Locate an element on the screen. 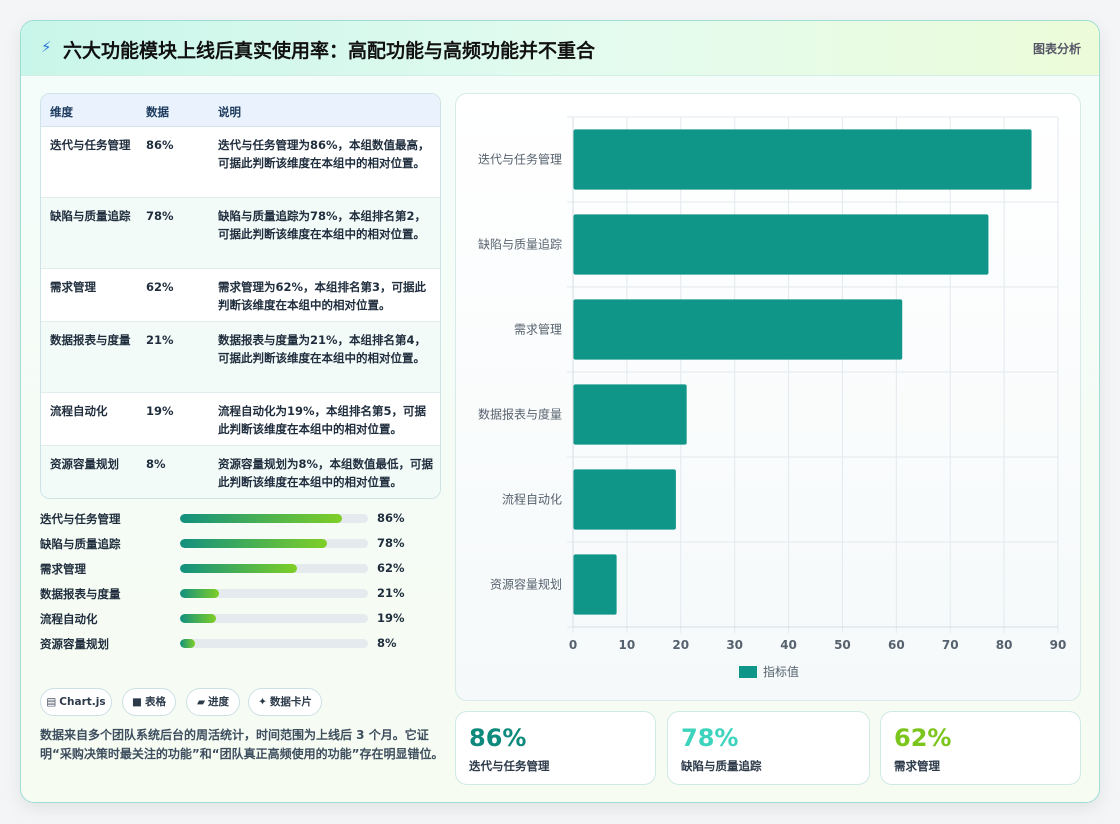 Image resolution: width=1120 pixels, height=824 pixels. row-desc: 缺陷与质量追踪为78%，本组排名第2，可据此判断该维度在本组中的相对位置。 is located at coordinates (322, 225).